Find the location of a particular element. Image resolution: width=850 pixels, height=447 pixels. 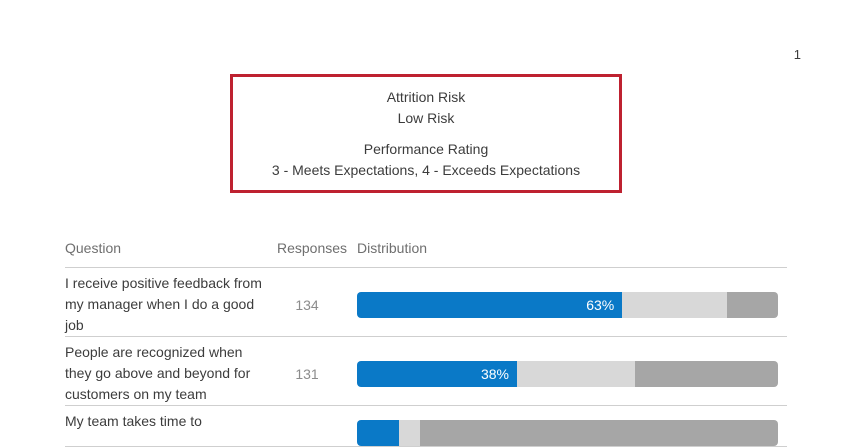

distribution-bar: 63% is located at coordinates (567, 304).